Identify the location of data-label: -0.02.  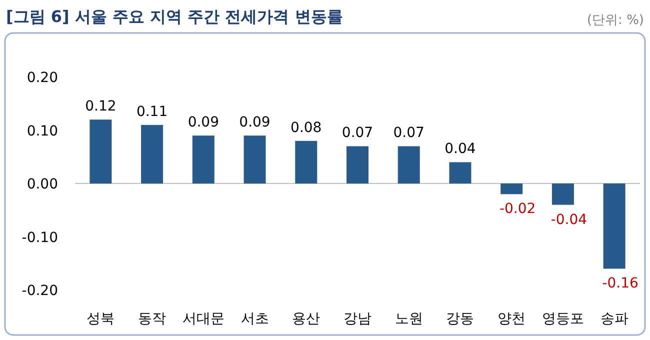
(517, 209).